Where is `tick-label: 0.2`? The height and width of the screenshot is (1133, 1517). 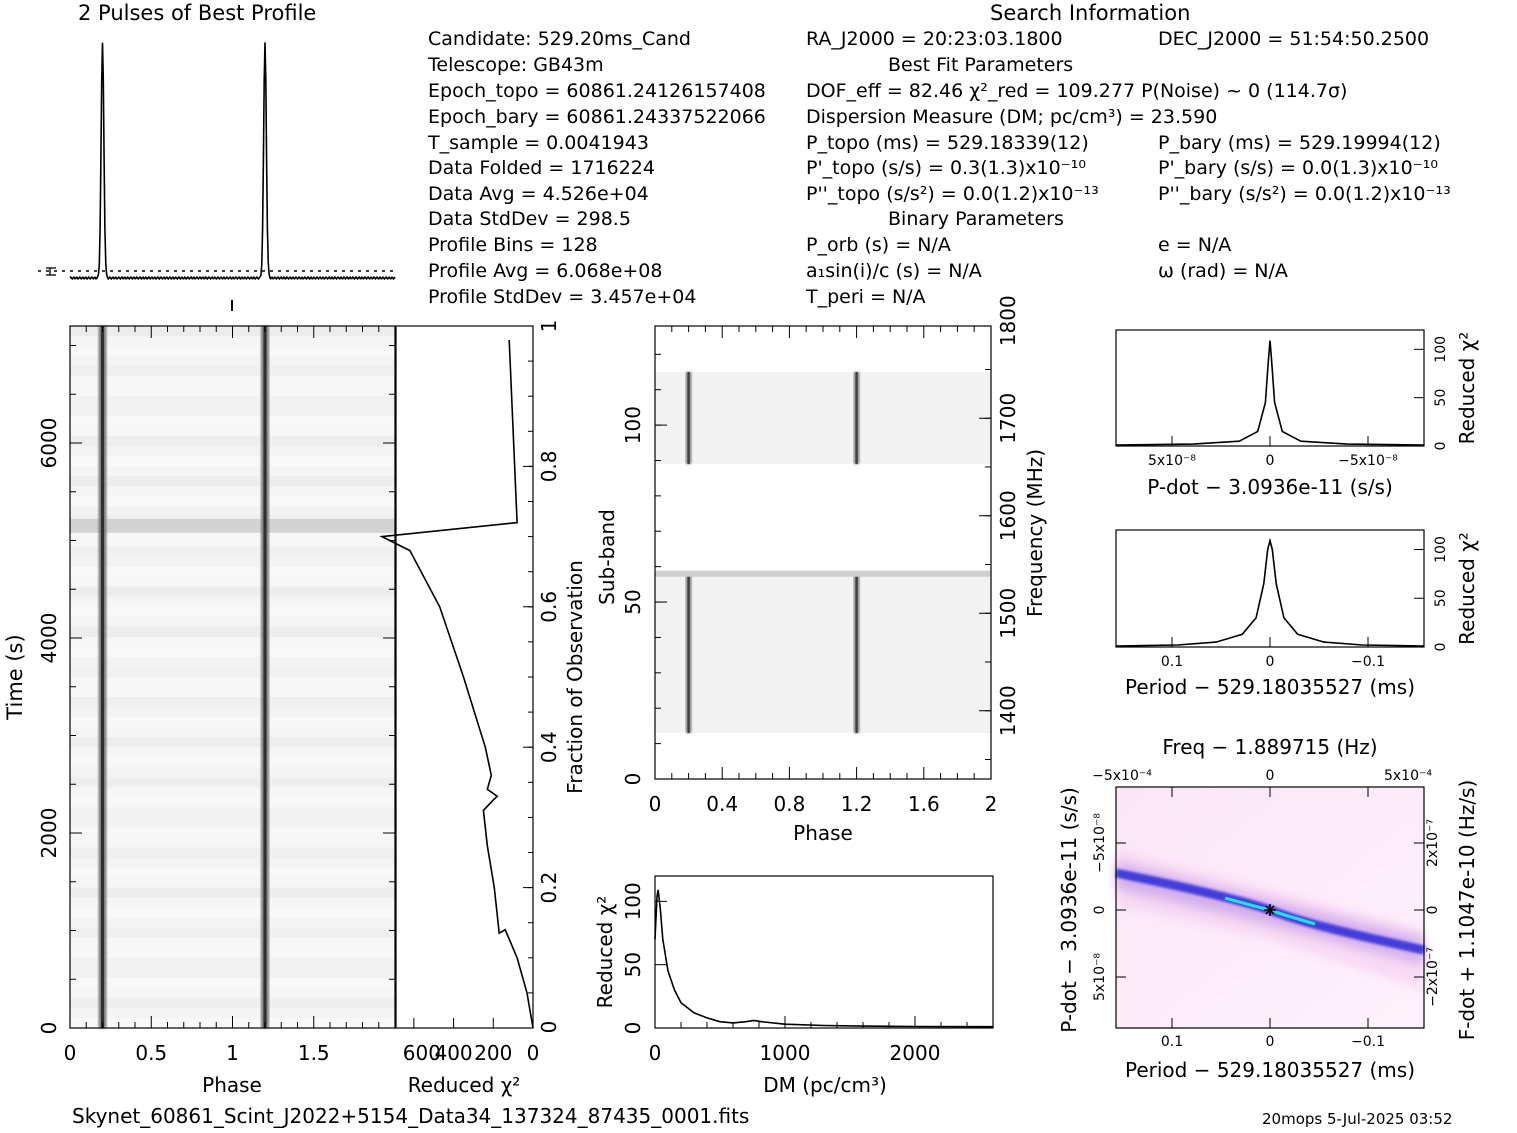
tick-label: 0.2 is located at coordinates (549, 888).